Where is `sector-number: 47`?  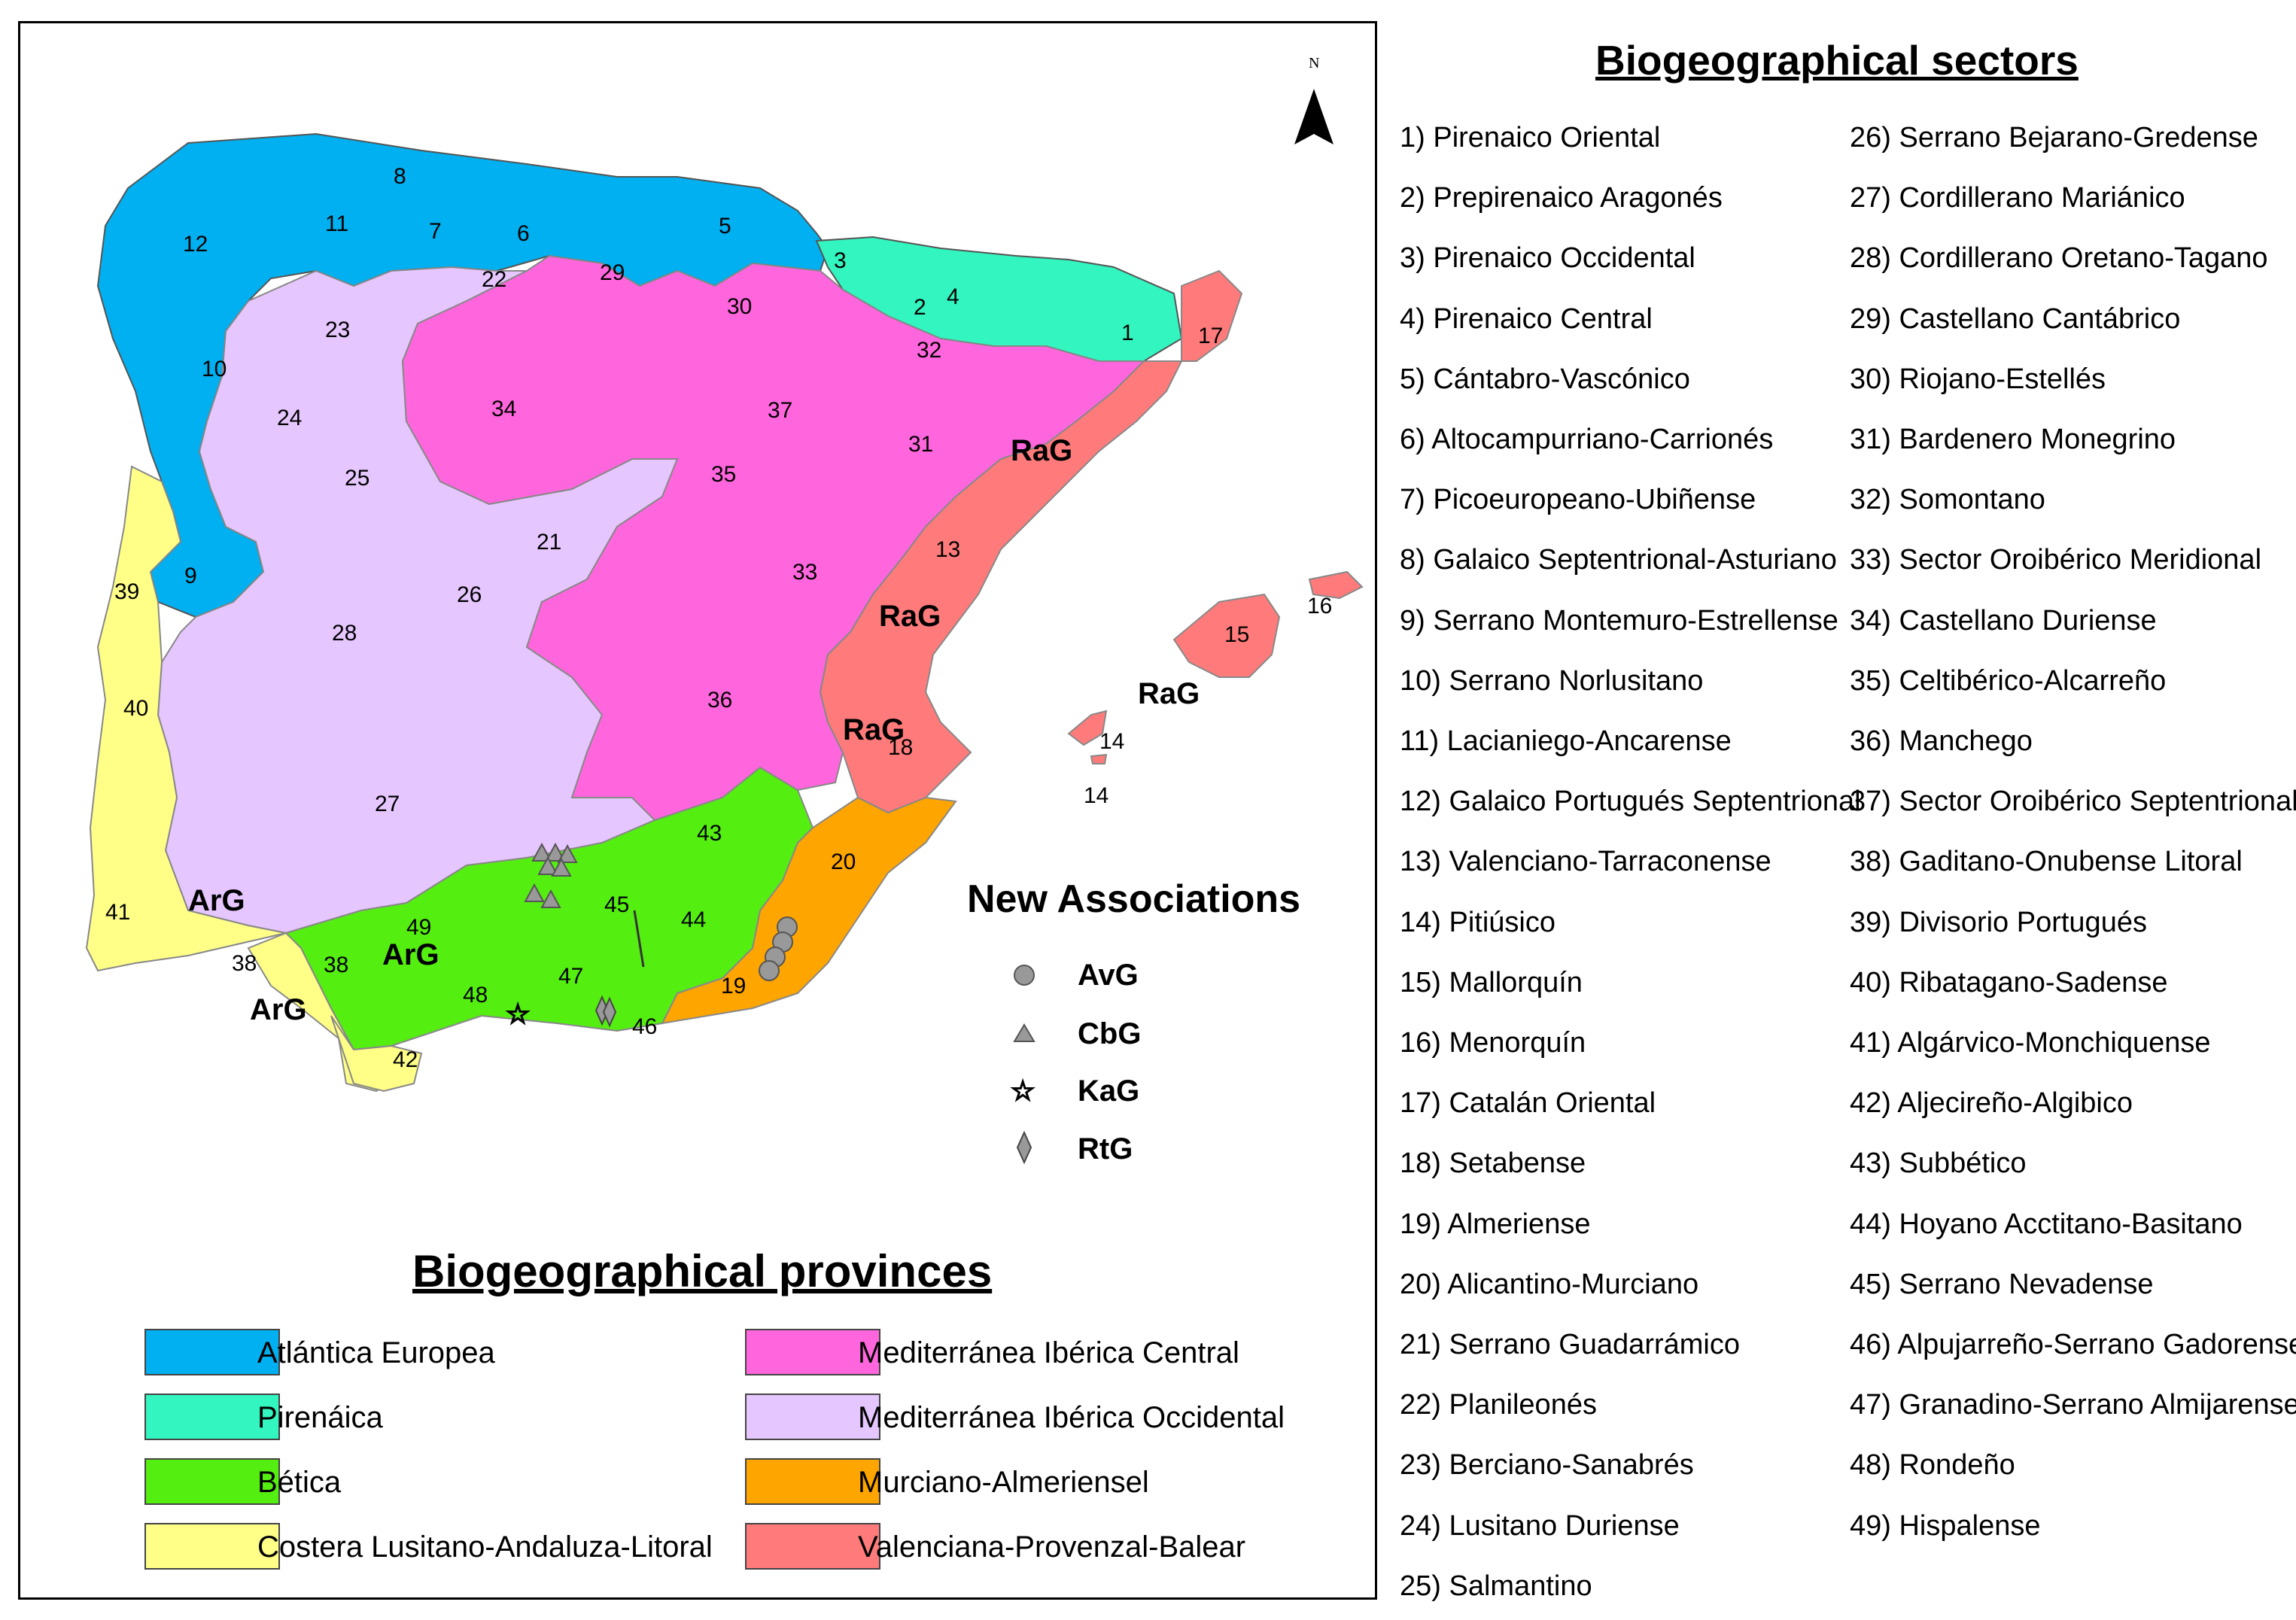
sector-number: 47 is located at coordinates (570, 976).